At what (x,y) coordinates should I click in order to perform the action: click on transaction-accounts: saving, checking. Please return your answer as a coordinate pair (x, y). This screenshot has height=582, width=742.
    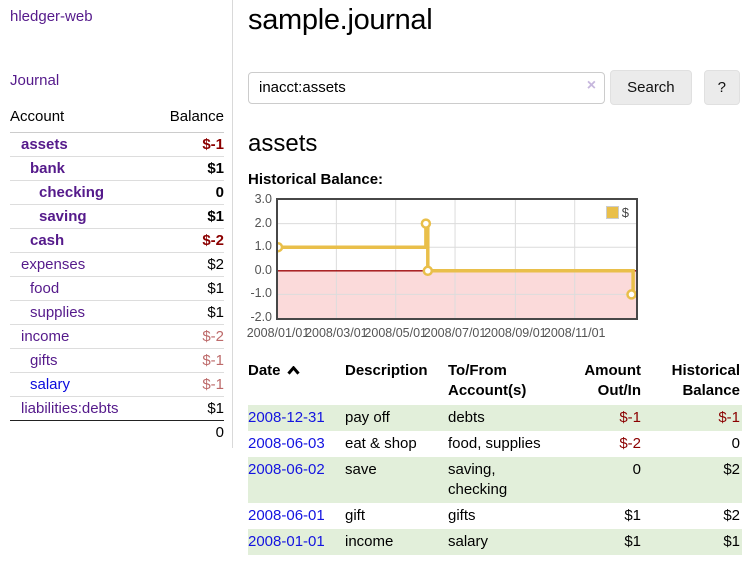
    Looking at the image, I should click on (478, 479).